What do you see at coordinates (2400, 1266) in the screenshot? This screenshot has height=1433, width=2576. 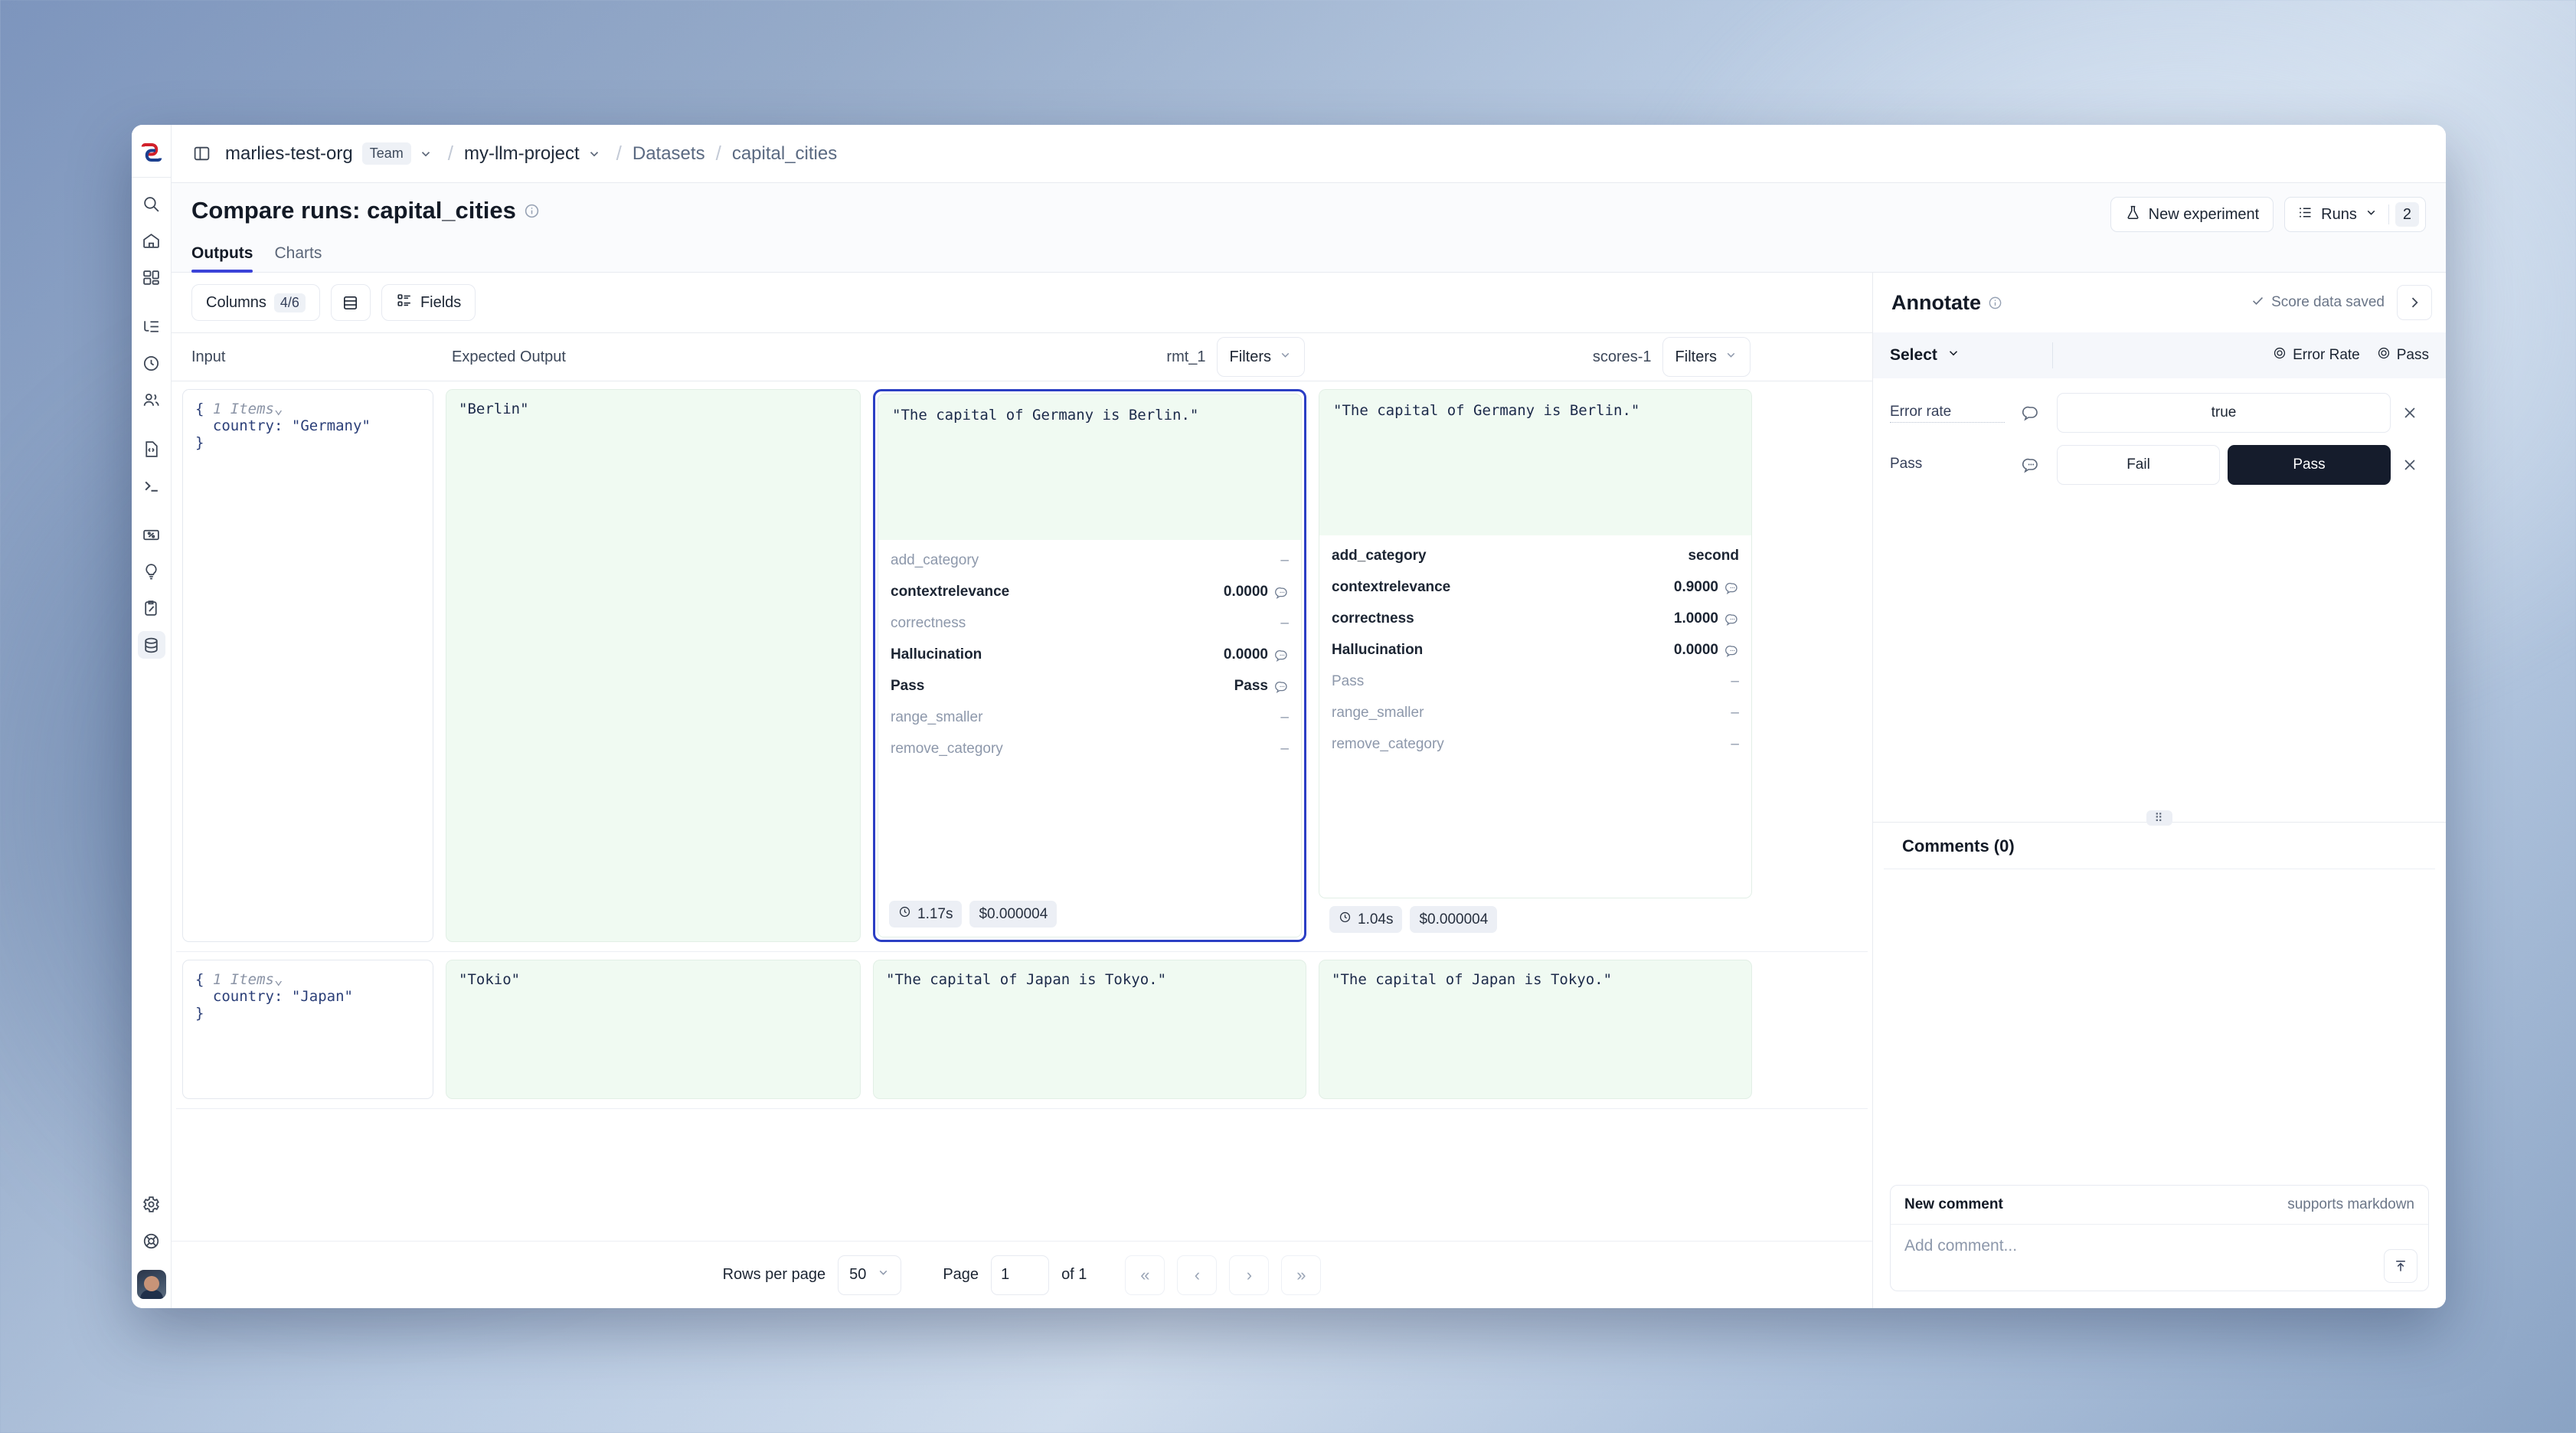 I see `submit-comment-button` at bounding box center [2400, 1266].